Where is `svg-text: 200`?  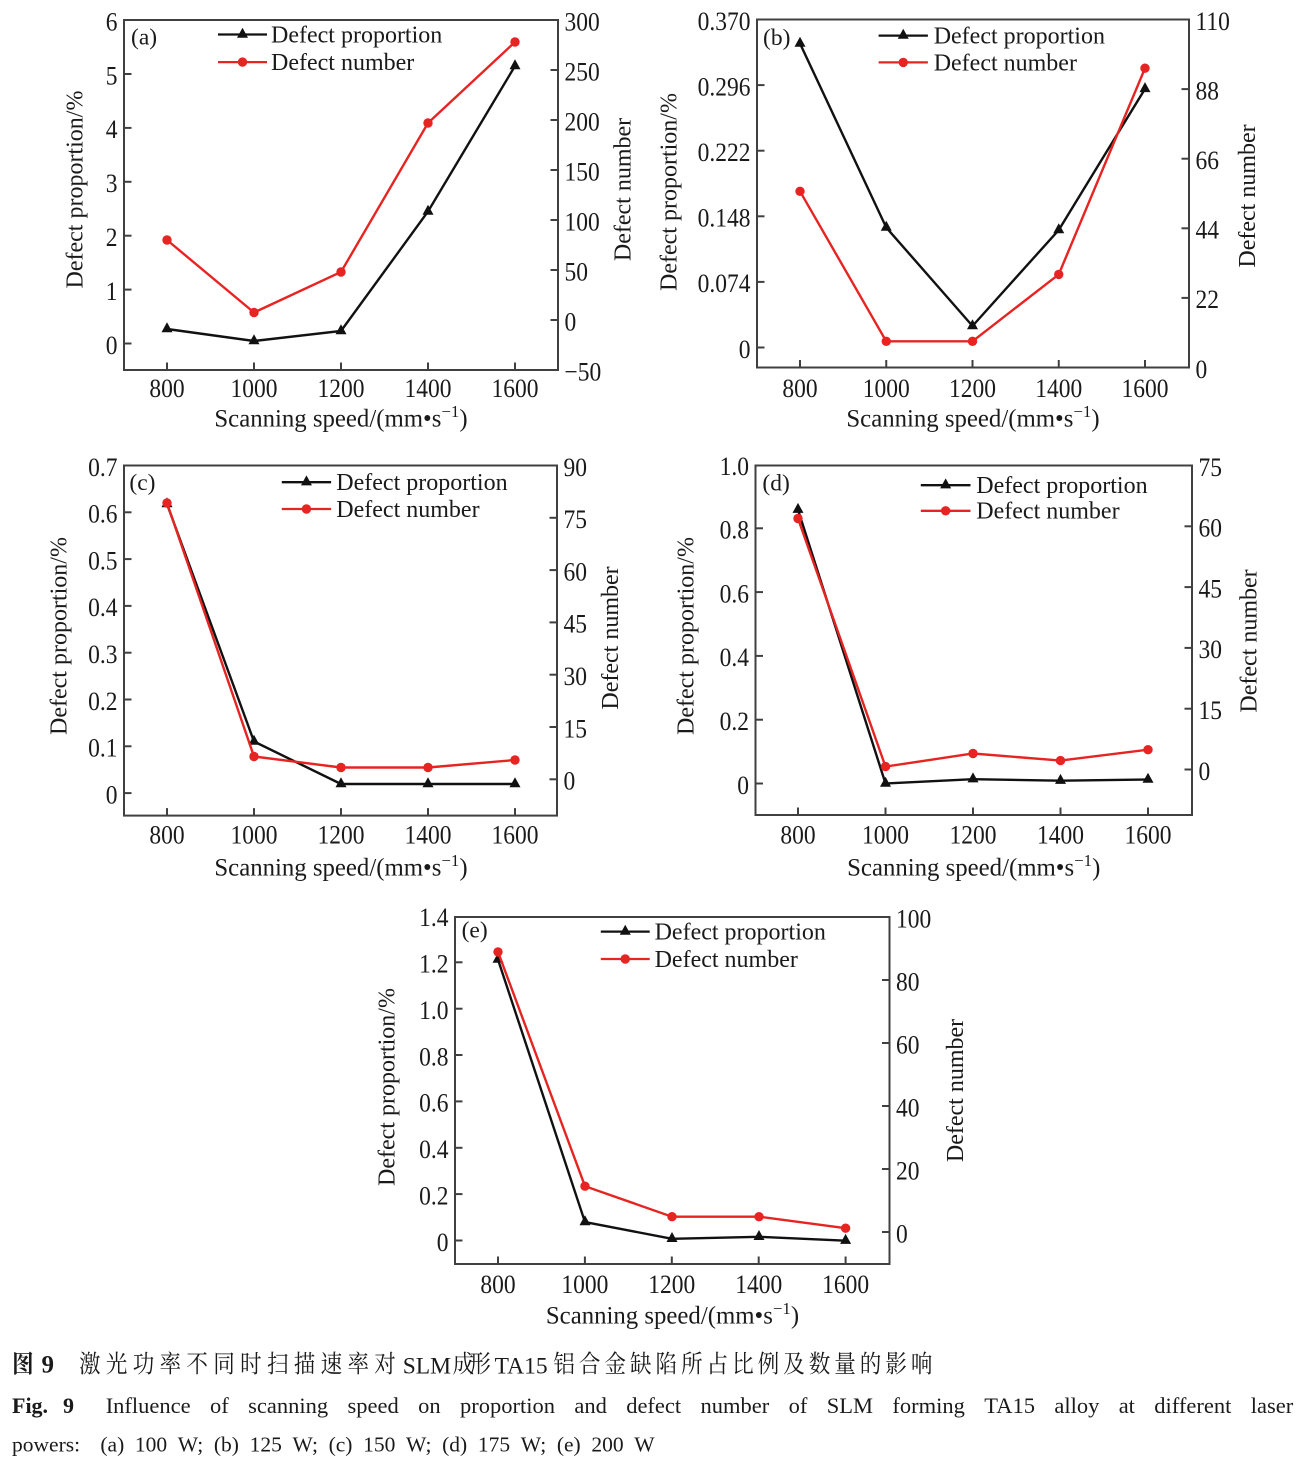
svg-text: 200 is located at coordinates (582, 122).